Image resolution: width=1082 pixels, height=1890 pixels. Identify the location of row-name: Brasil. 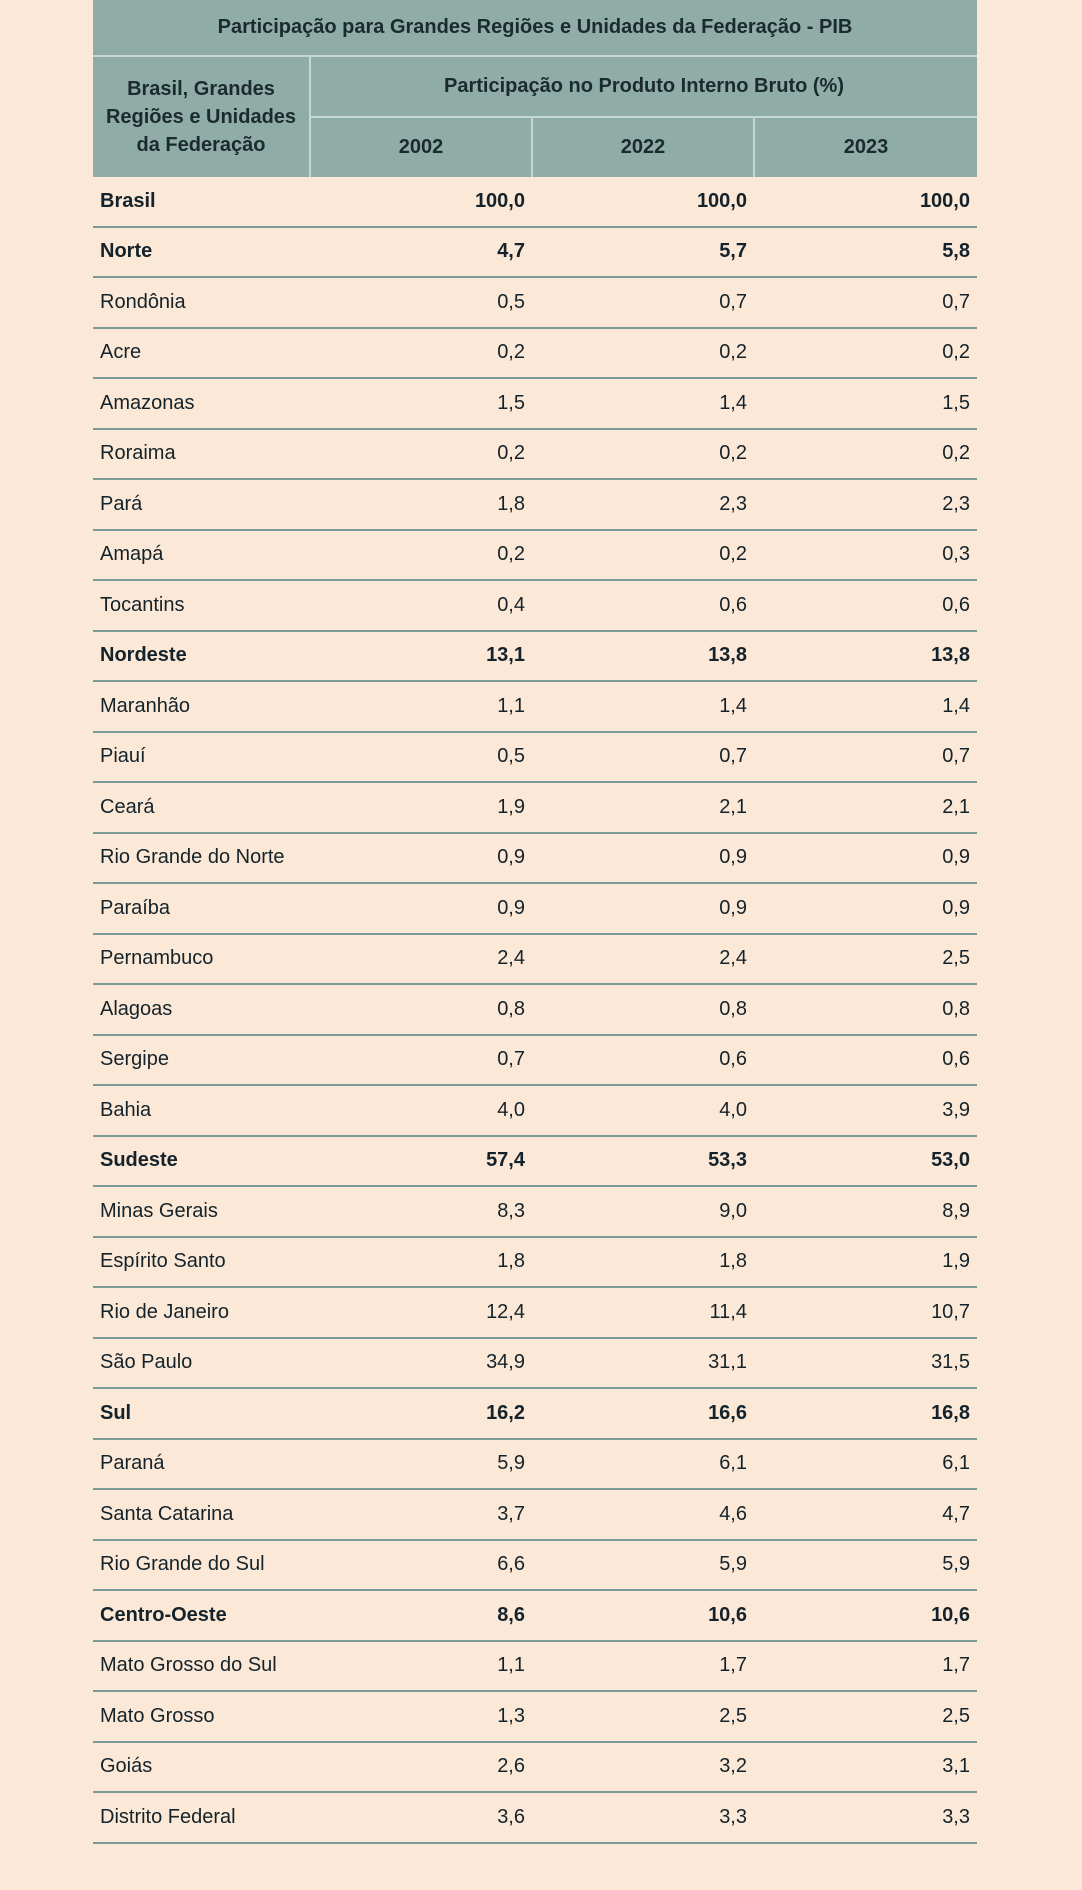
(201, 202).